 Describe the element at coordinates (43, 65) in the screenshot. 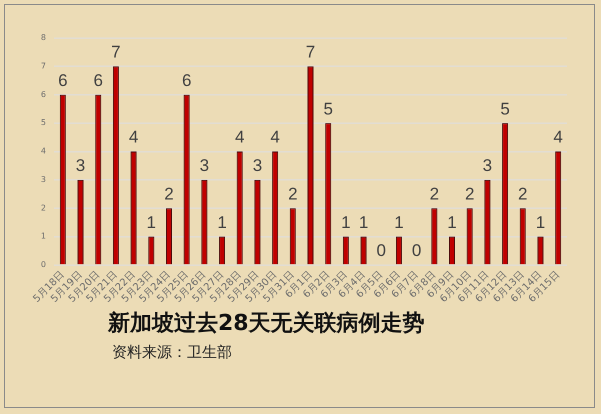

I see `y-tick-label: 7` at that location.